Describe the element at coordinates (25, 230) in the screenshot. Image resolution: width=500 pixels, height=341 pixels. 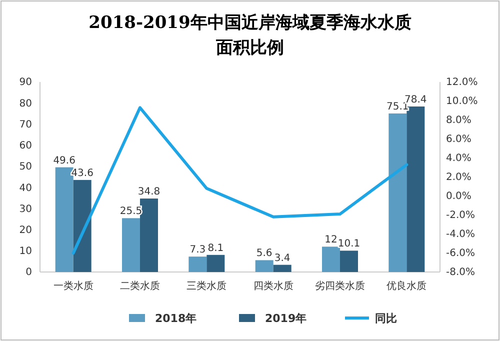
I see `y-tick-label: 20` at that location.